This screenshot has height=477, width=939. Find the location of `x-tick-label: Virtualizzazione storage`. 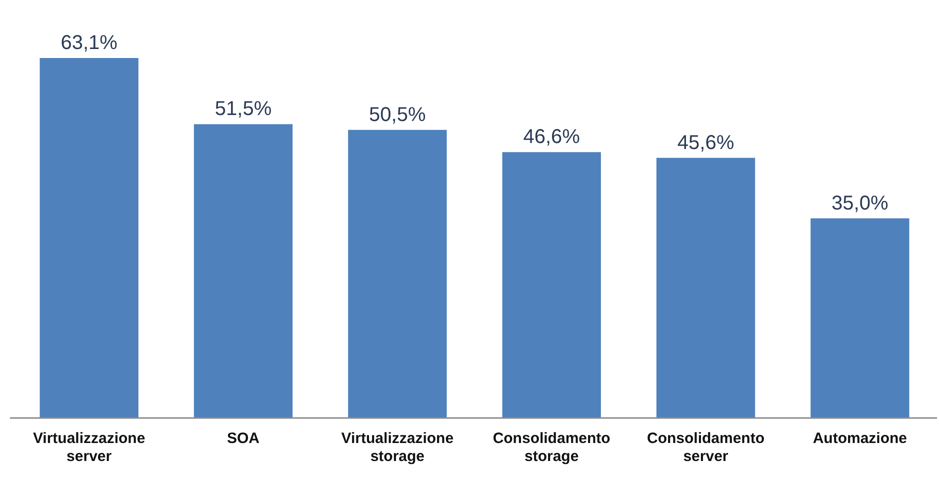

x-tick-label: Virtualizzazione storage is located at coordinates (397, 447).